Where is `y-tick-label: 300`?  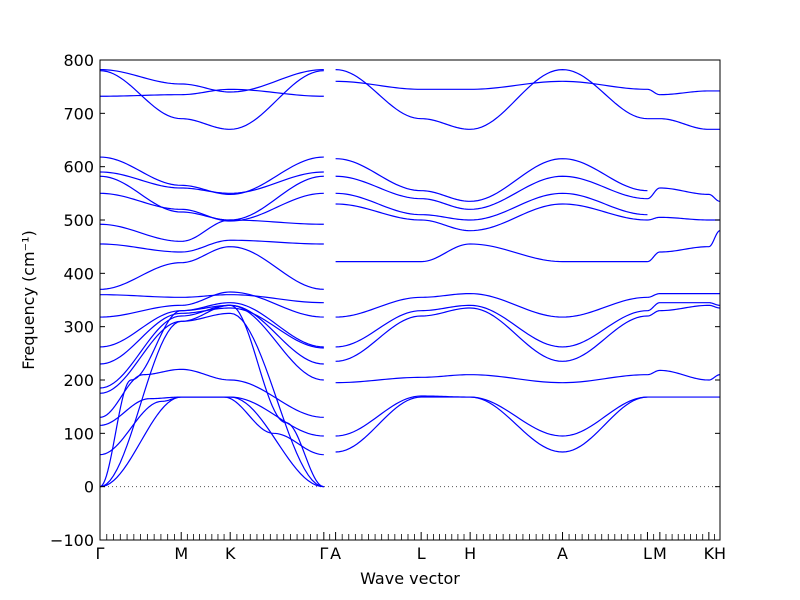
y-tick-label: 300 is located at coordinates (78, 327).